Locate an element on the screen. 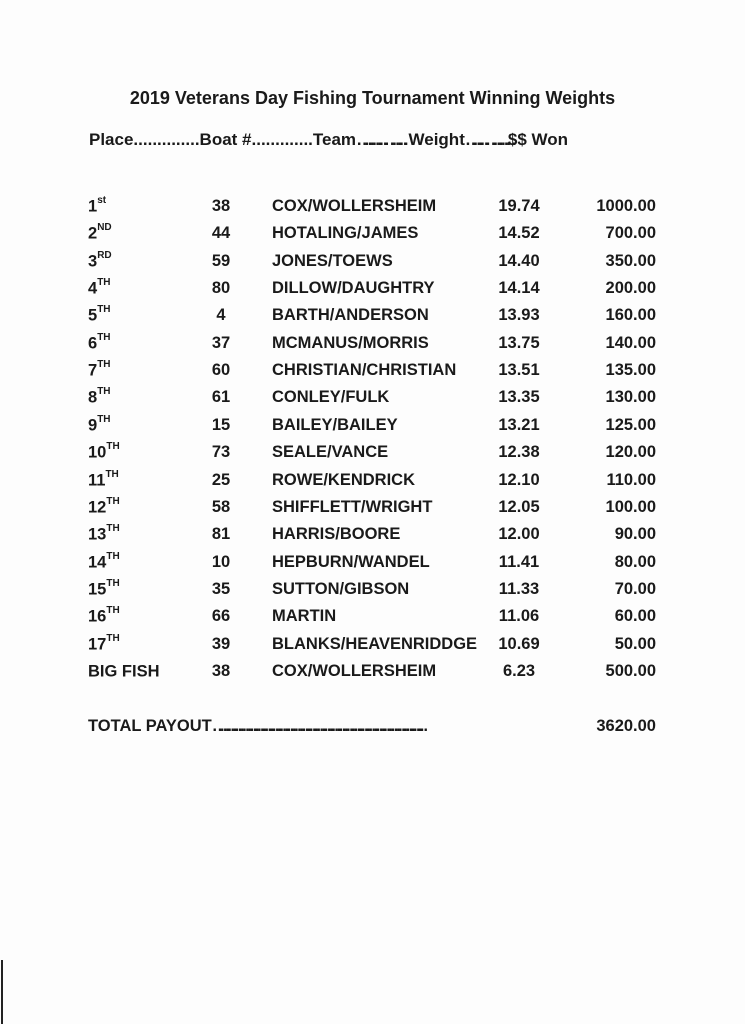 This screenshot has height=1024, width=745. weight-cell: 12.38 is located at coordinates (519, 452).